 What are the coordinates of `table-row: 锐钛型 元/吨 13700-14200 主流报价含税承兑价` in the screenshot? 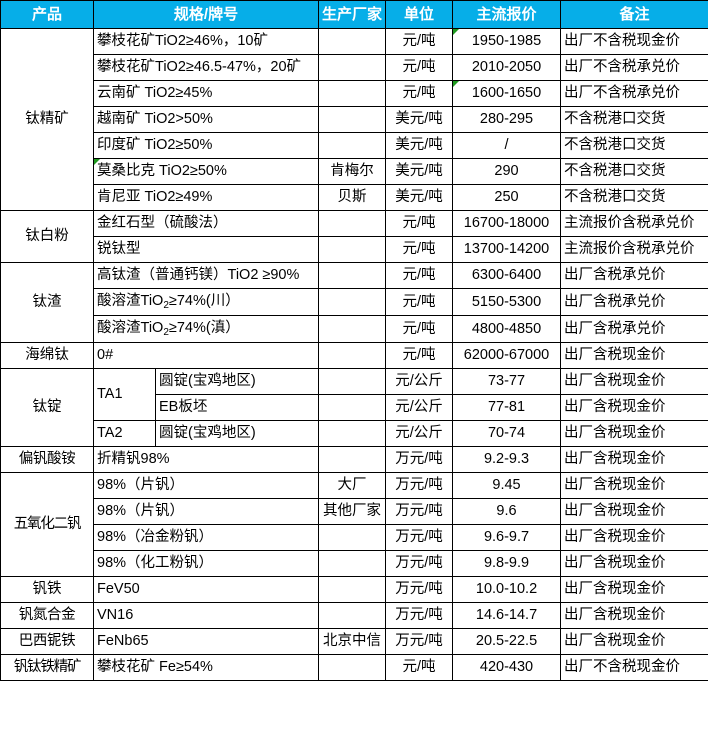 It's located at (354, 249).